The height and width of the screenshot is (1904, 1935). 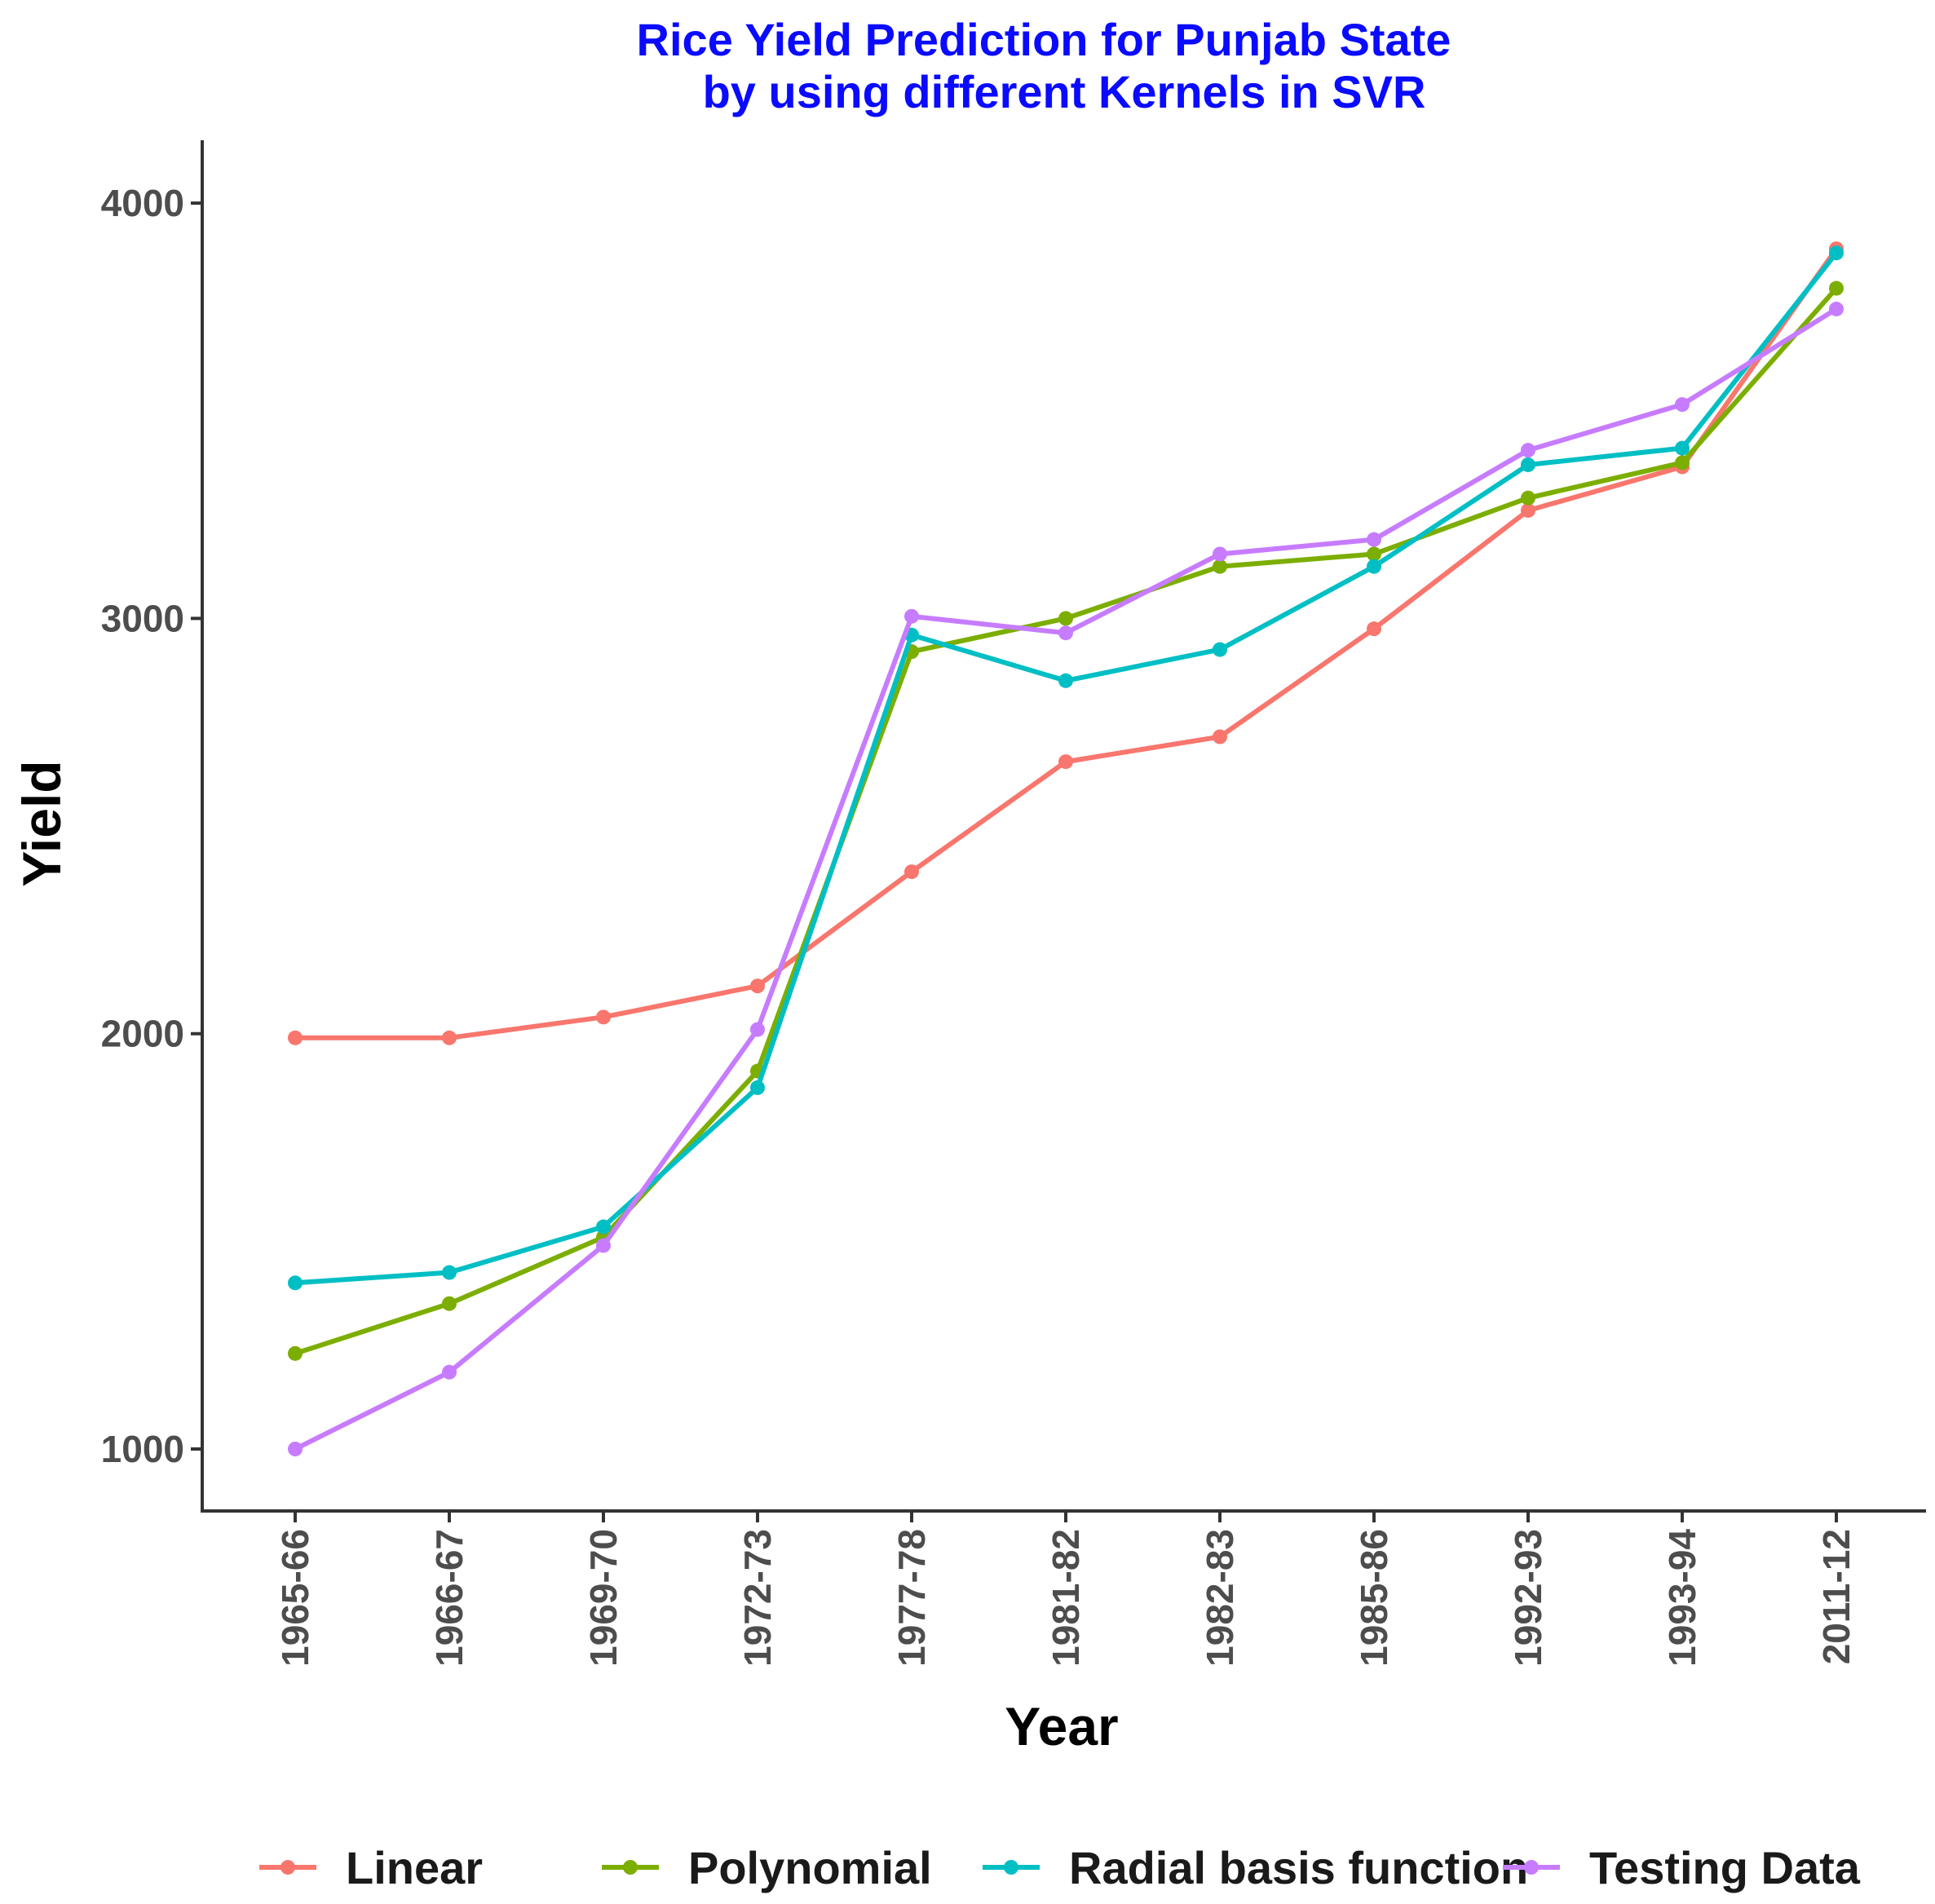 I want to click on legend-item-testing-data: Testing Data, so click(x=1682, y=1868).